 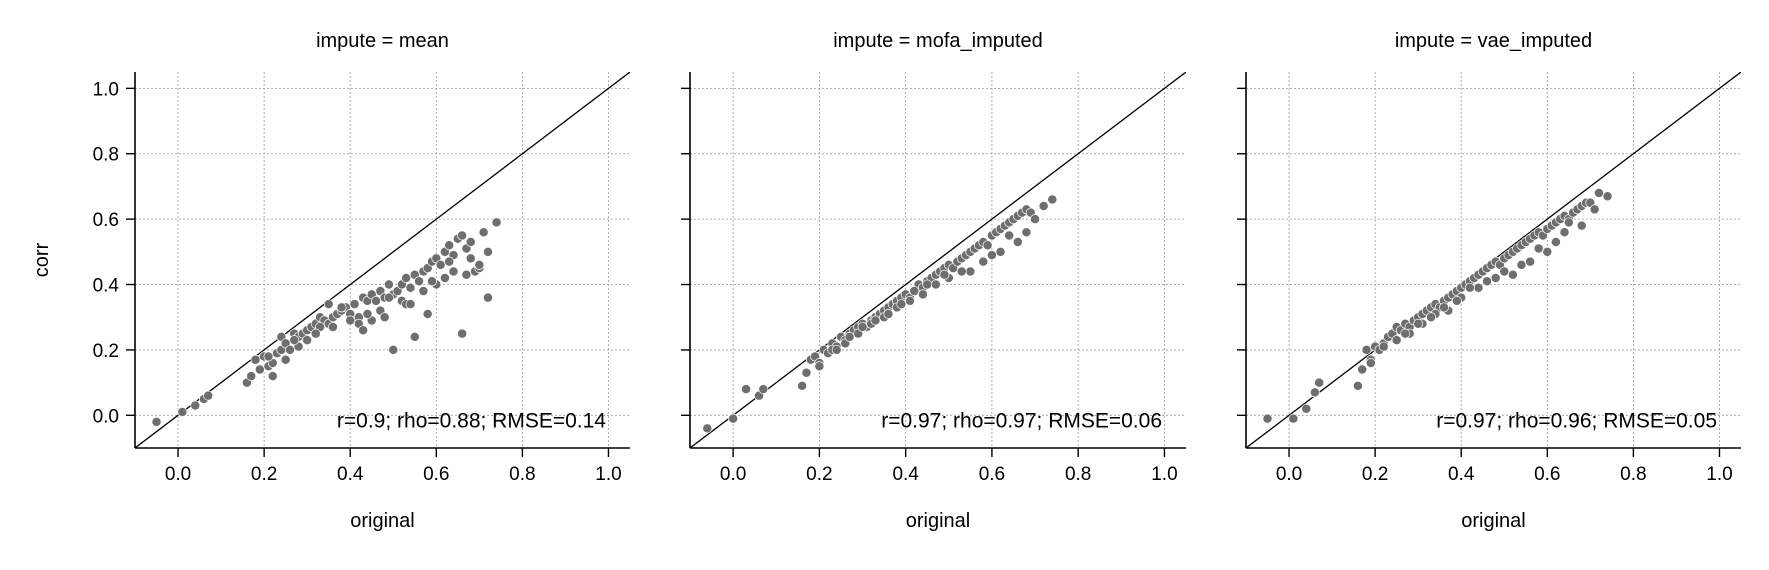 What do you see at coordinates (106, 89) in the screenshot?
I see `y-tick-label: 1.0` at bounding box center [106, 89].